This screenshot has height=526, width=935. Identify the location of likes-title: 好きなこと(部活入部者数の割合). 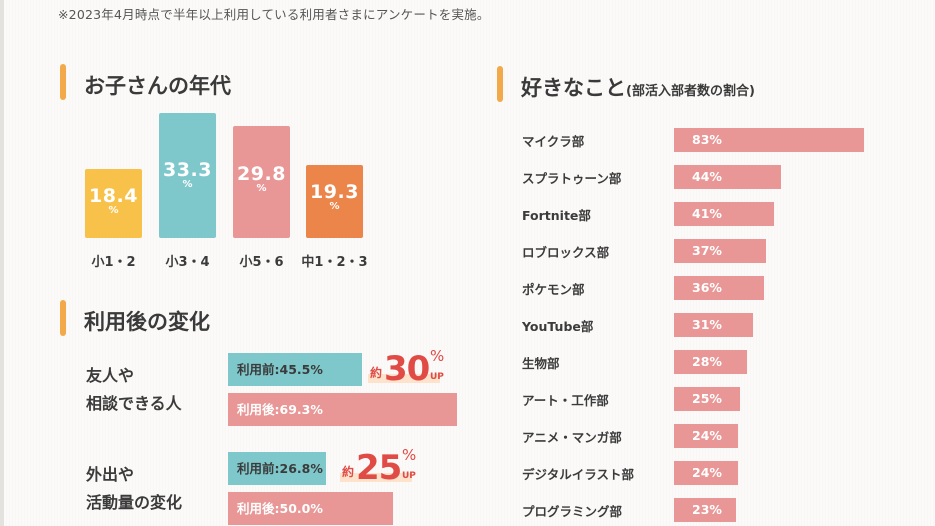
(638, 87).